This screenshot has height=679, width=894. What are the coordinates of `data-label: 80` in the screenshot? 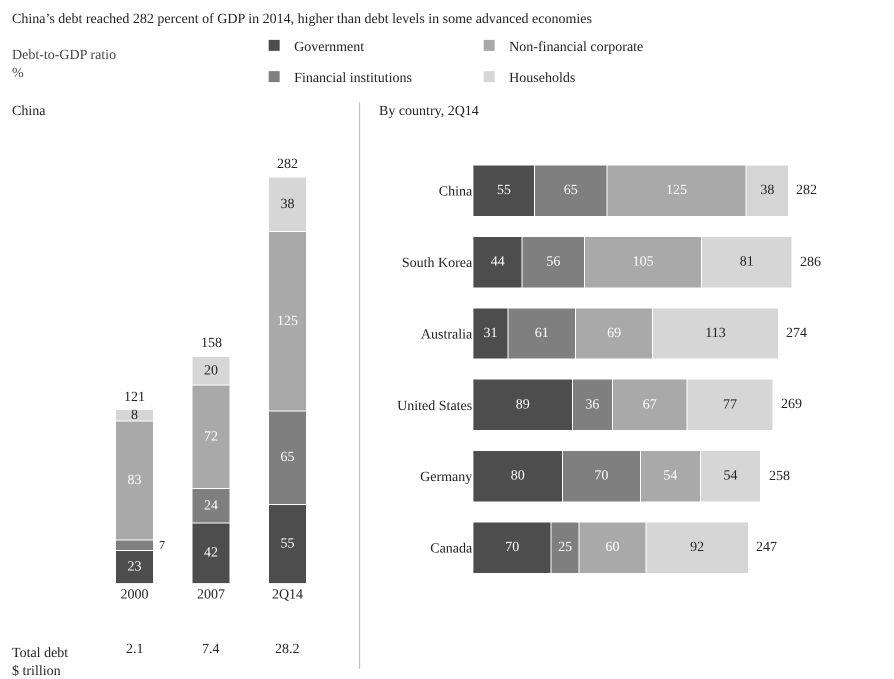 It's located at (517, 476).